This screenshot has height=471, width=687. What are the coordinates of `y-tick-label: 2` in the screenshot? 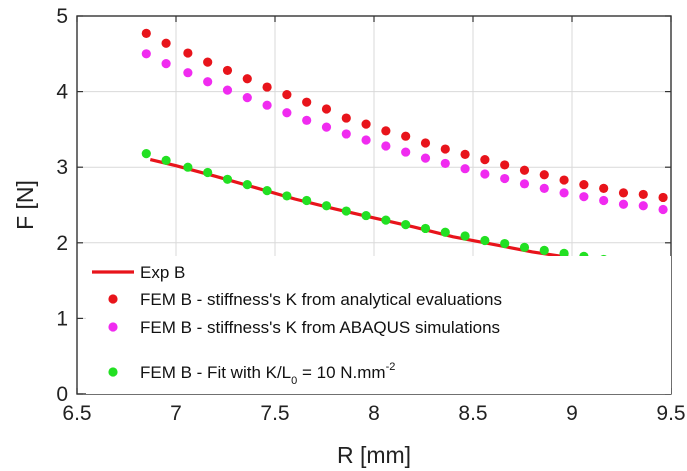 It's located at (62, 243).